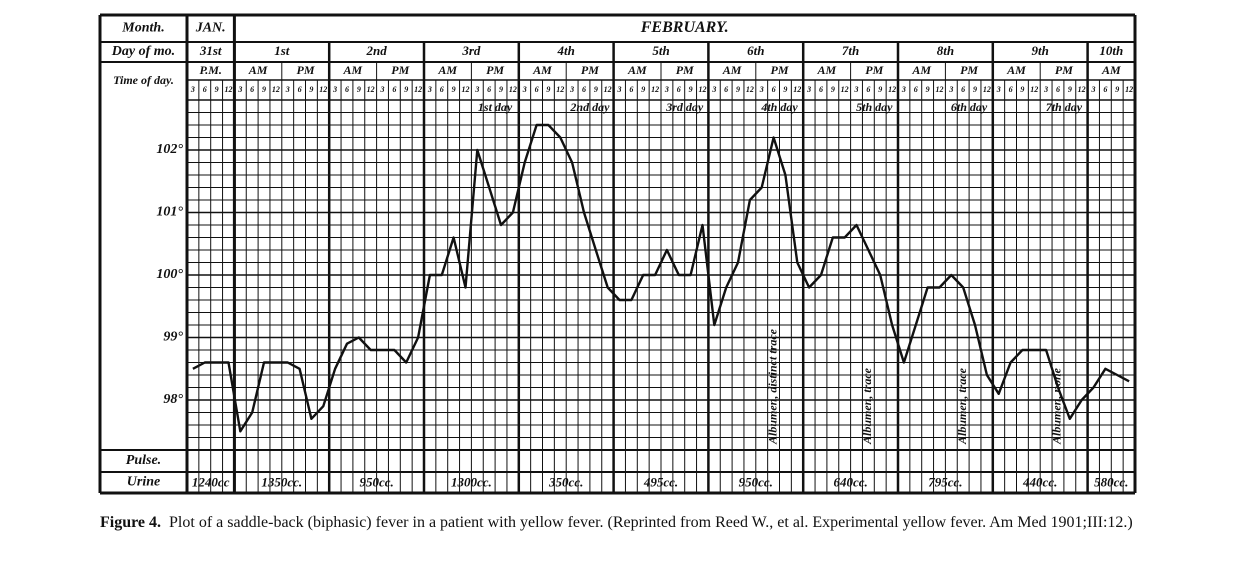 This screenshot has width=1250, height=566. Describe the element at coordinates (143, 51) in the screenshot. I see `row-label: Day of mo.` at that location.